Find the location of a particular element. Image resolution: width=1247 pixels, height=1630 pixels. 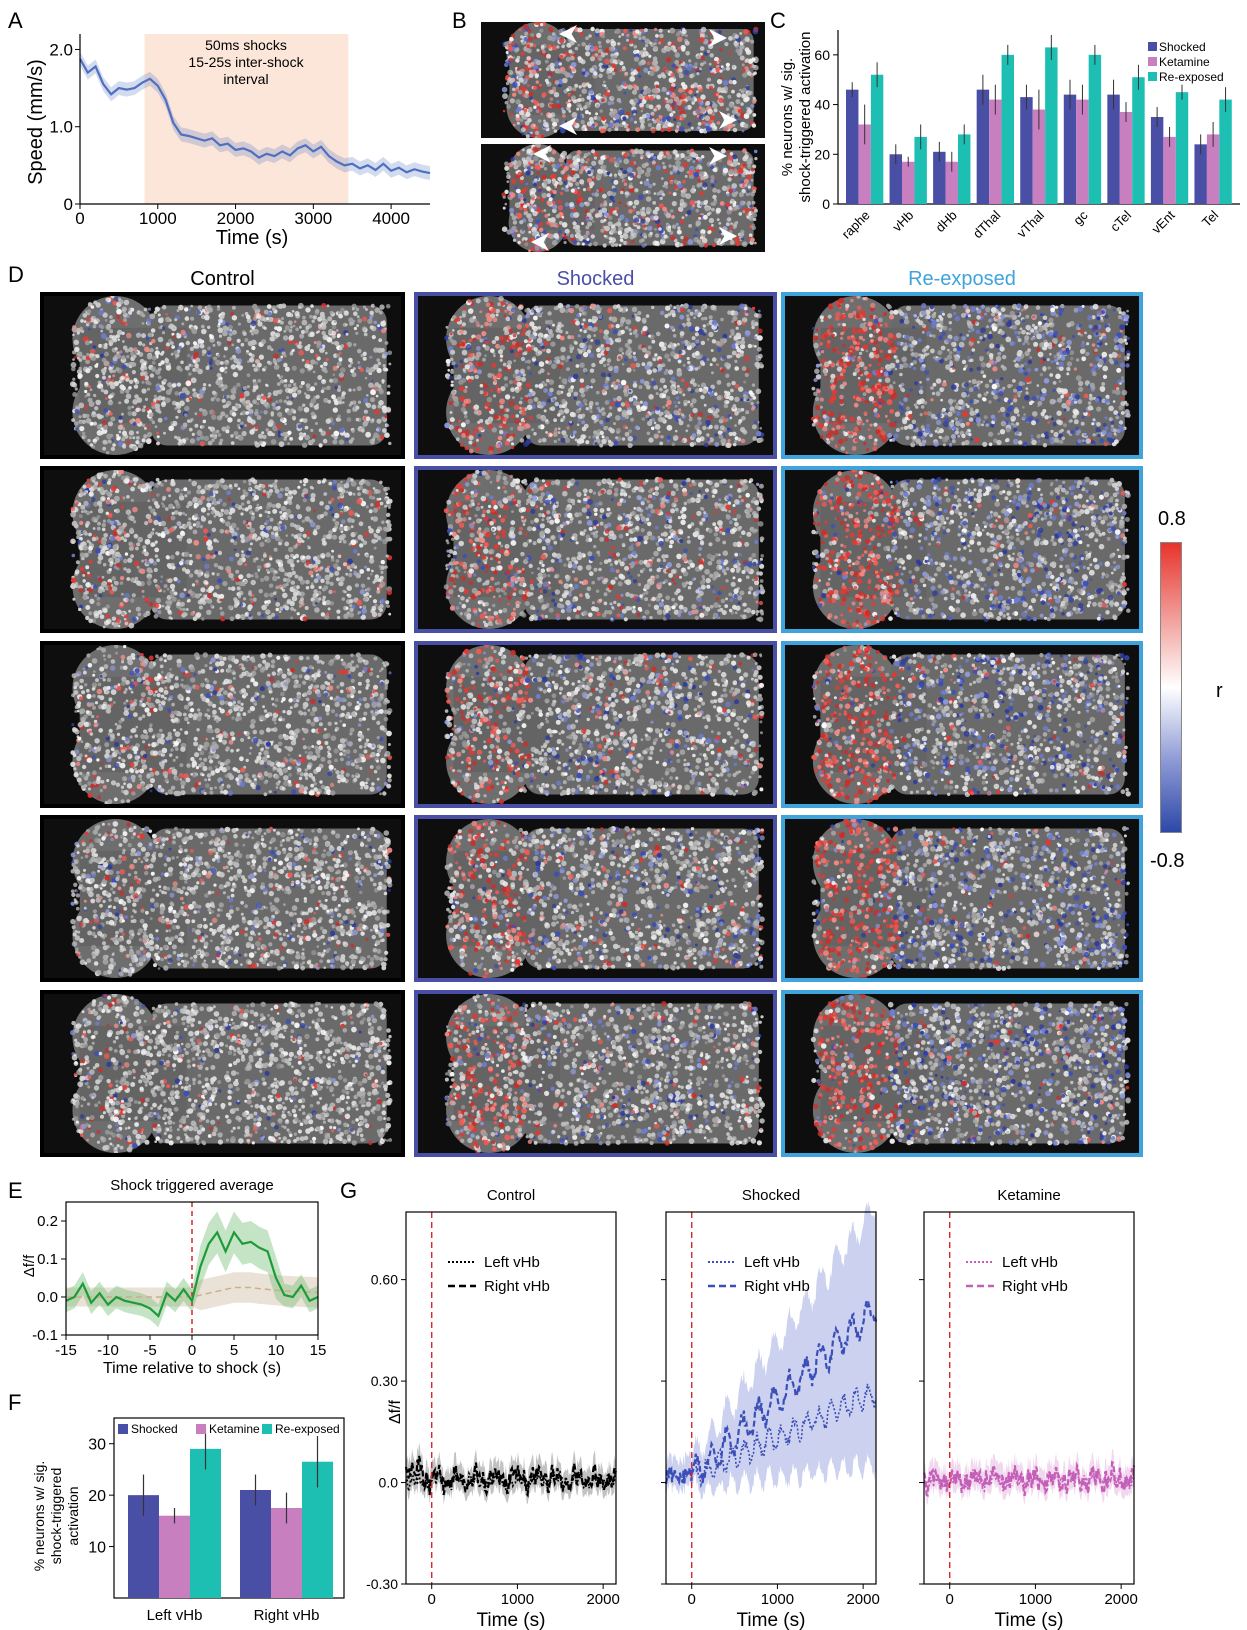

x-tick-label: 3000 is located at coordinates (313, 218).